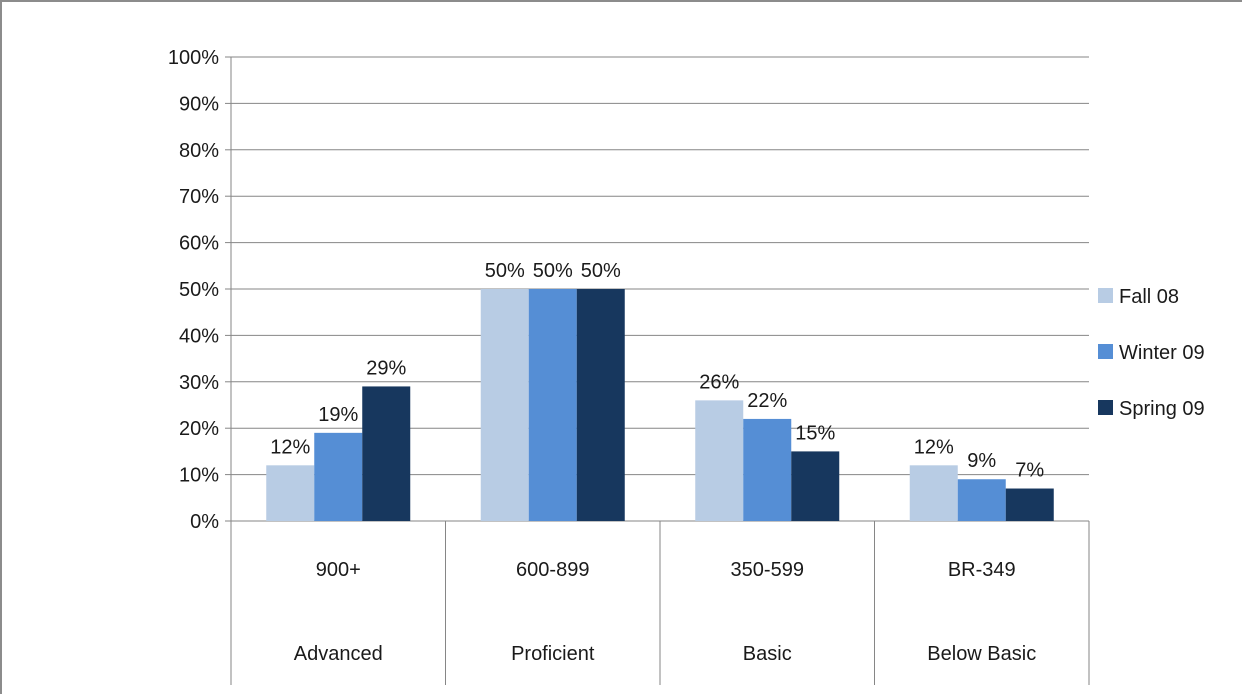  What do you see at coordinates (338, 654) in the screenshot?
I see `x-group-label: Advanced` at bounding box center [338, 654].